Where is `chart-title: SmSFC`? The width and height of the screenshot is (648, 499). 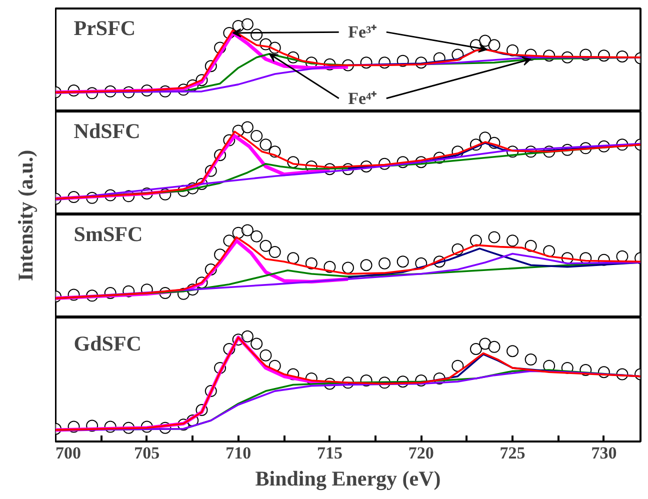 chart-title: SmSFC is located at coordinates (108, 234).